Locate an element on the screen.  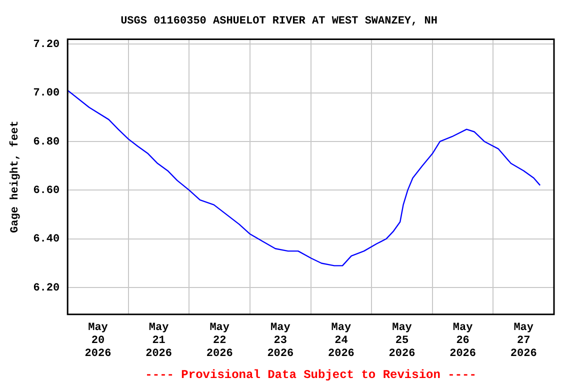
y-axis-title: Gage height, feet is located at coordinates (15, 176).